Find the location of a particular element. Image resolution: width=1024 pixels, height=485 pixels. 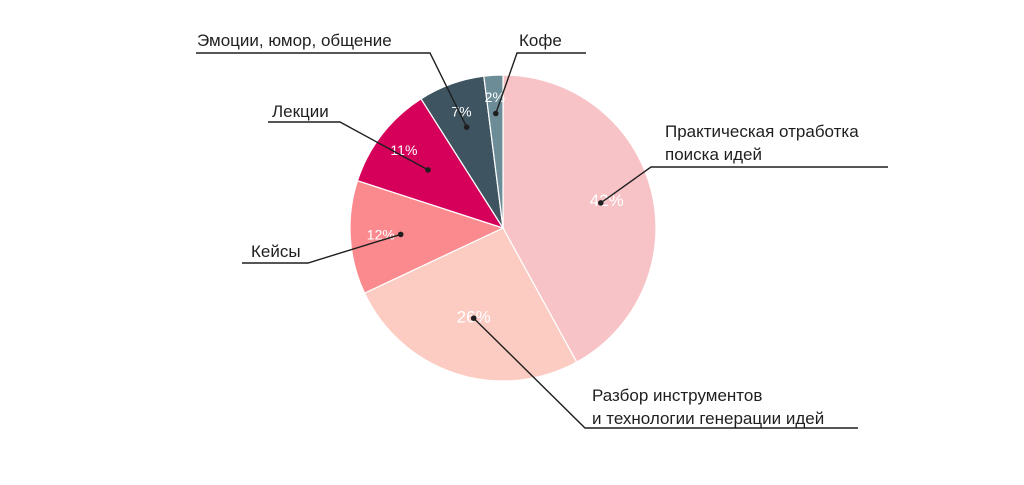

percent-labels: 42%26%12%11%7%2% is located at coordinates (495, 208).